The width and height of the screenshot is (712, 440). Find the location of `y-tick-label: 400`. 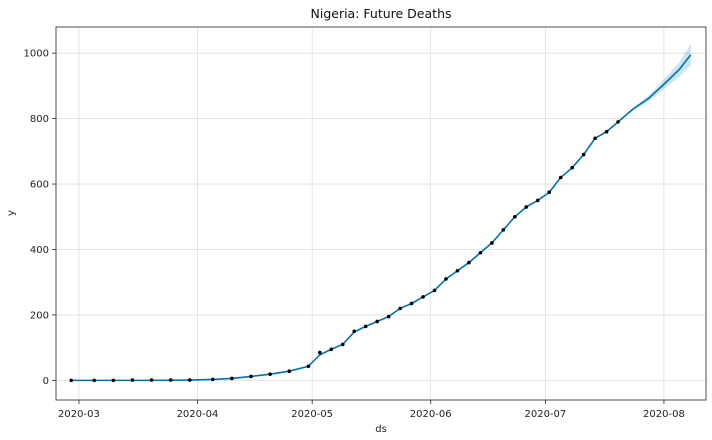

y-tick-label: 400 is located at coordinates (39, 250).